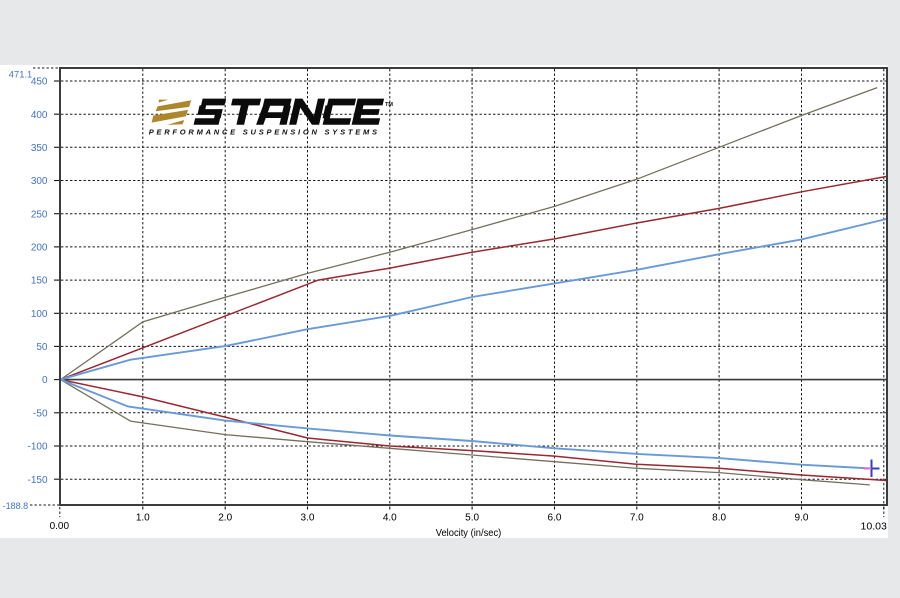 The height and width of the screenshot is (598, 900). Describe the element at coordinates (472, 517) in the screenshot. I see `svg-text: 5.0` at that location.